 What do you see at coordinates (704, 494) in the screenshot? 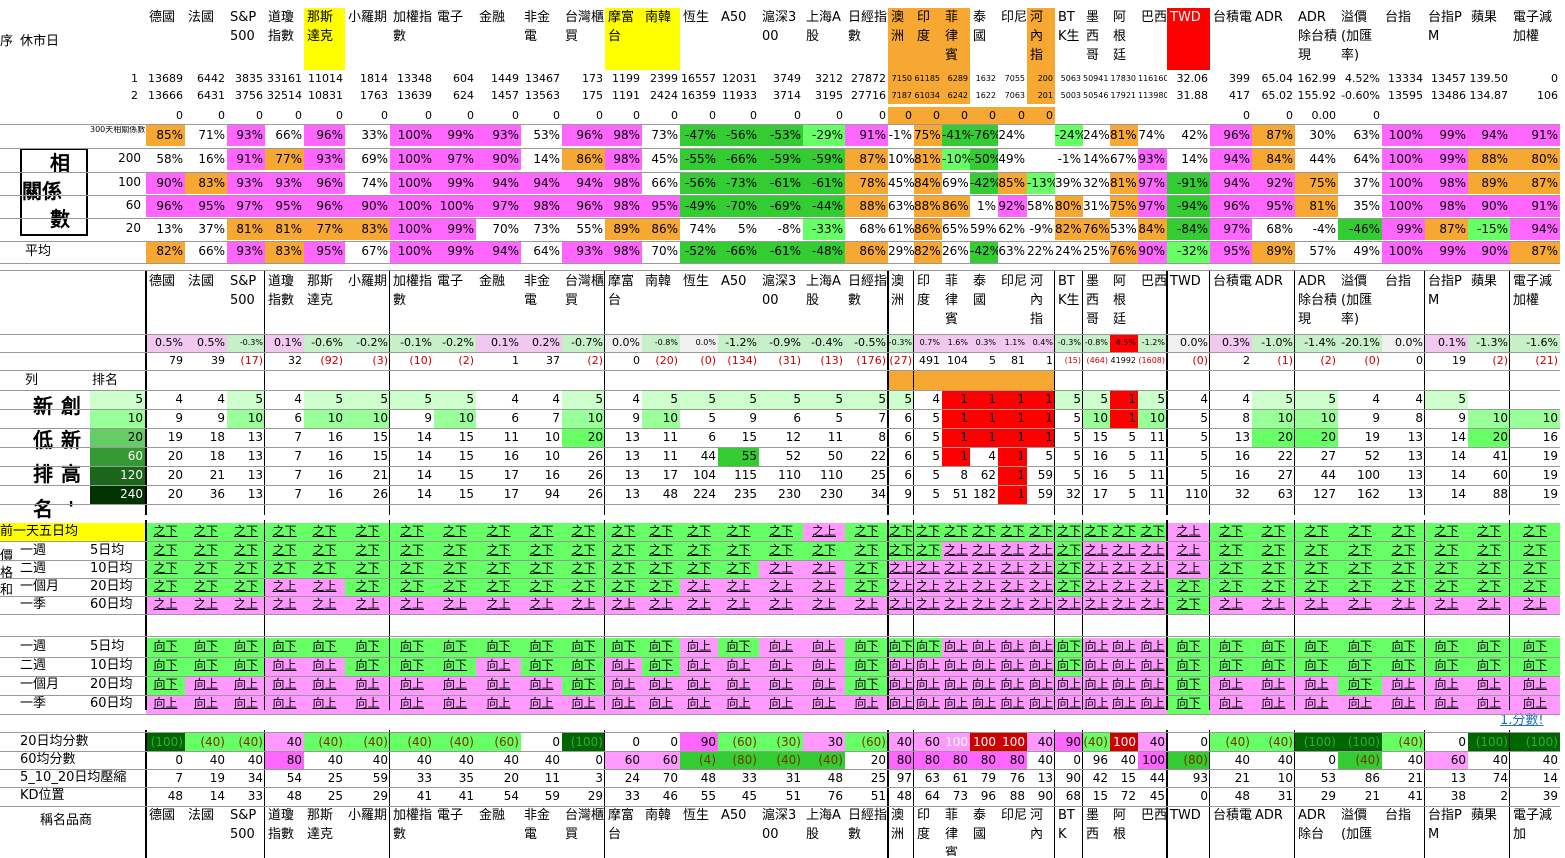
I see `rank-cell-5-13: 224` at bounding box center [704, 494].